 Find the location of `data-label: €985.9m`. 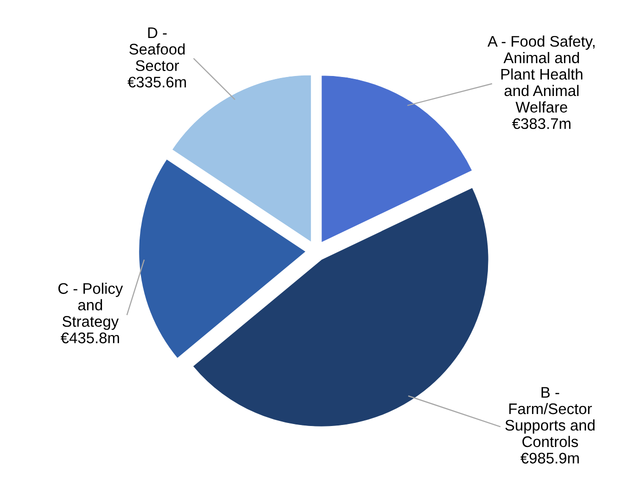

data-label: €985.9m is located at coordinates (549, 458).